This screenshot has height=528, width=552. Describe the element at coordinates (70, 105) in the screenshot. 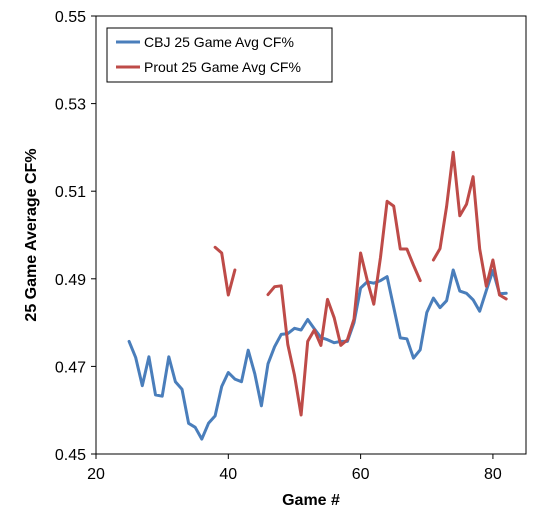

I see `y-tick-label: 0.53` at that location.